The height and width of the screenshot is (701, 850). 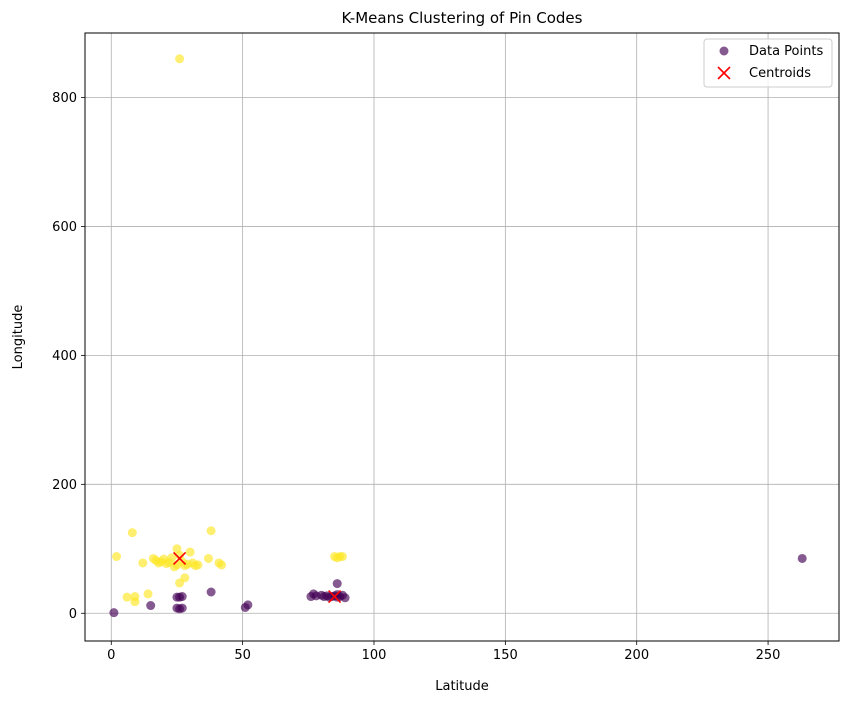 I want to click on y-tick-label: 0, so click(x=73, y=614).